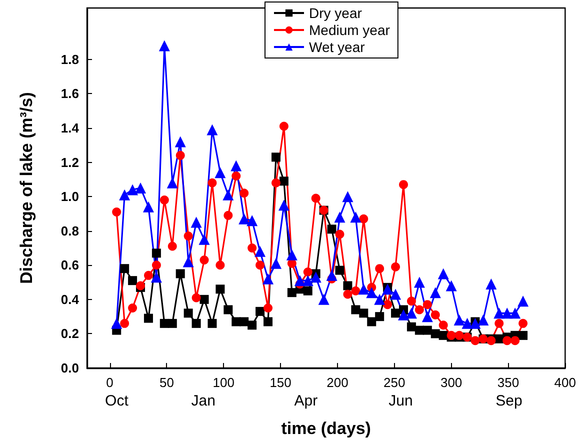 This screenshot has width=579, height=446. What do you see at coordinates (69, 59) in the screenshot?
I see `y-tick-label: 1.8` at bounding box center [69, 59].